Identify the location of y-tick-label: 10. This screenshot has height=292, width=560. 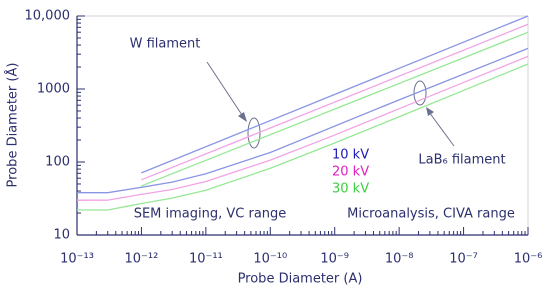
(61, 235).